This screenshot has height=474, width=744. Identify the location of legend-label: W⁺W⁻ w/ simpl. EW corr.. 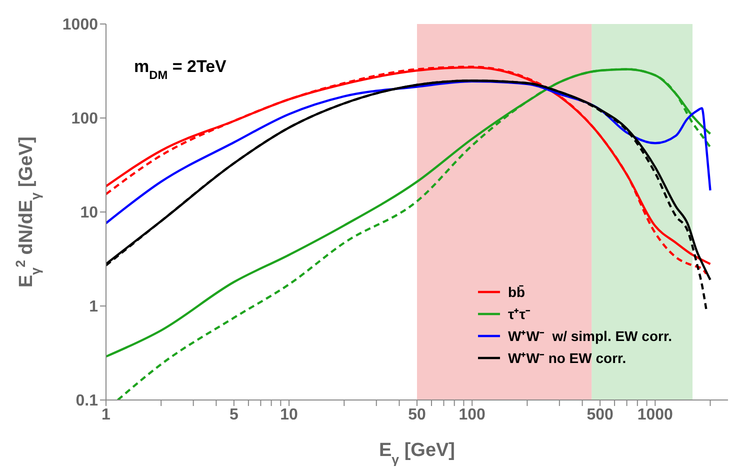
(590, 336).